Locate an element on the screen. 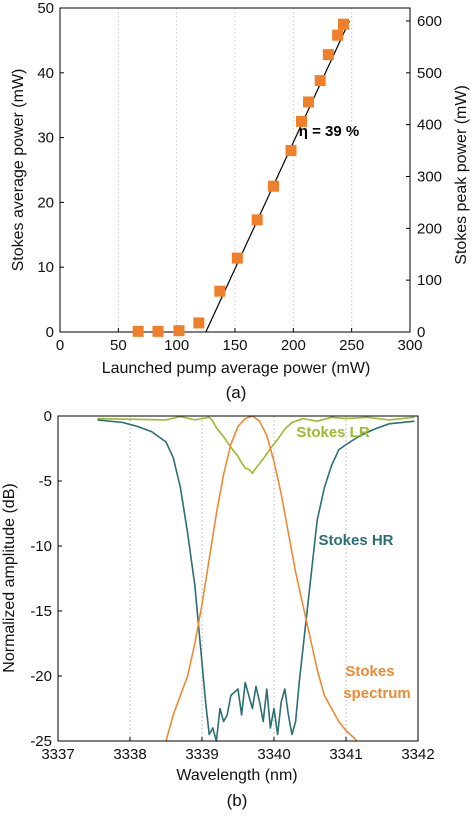 This screenshot has height=816, width=474. b-label-stokes-spectrum-line1: Stokes is located at coordinates (369, 671).